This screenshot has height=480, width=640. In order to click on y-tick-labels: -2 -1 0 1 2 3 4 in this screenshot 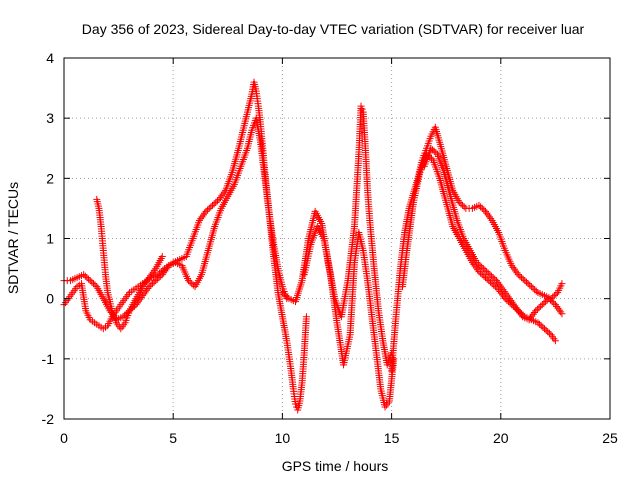, I will do `click(48, 238)`.